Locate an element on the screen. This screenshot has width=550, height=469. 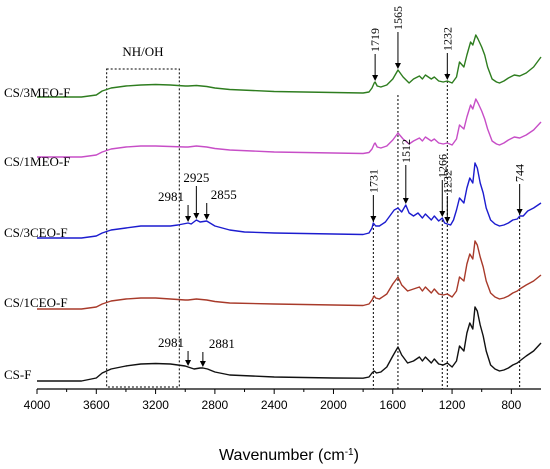
nh-oh-region-box is located at coordinates (143, 228).